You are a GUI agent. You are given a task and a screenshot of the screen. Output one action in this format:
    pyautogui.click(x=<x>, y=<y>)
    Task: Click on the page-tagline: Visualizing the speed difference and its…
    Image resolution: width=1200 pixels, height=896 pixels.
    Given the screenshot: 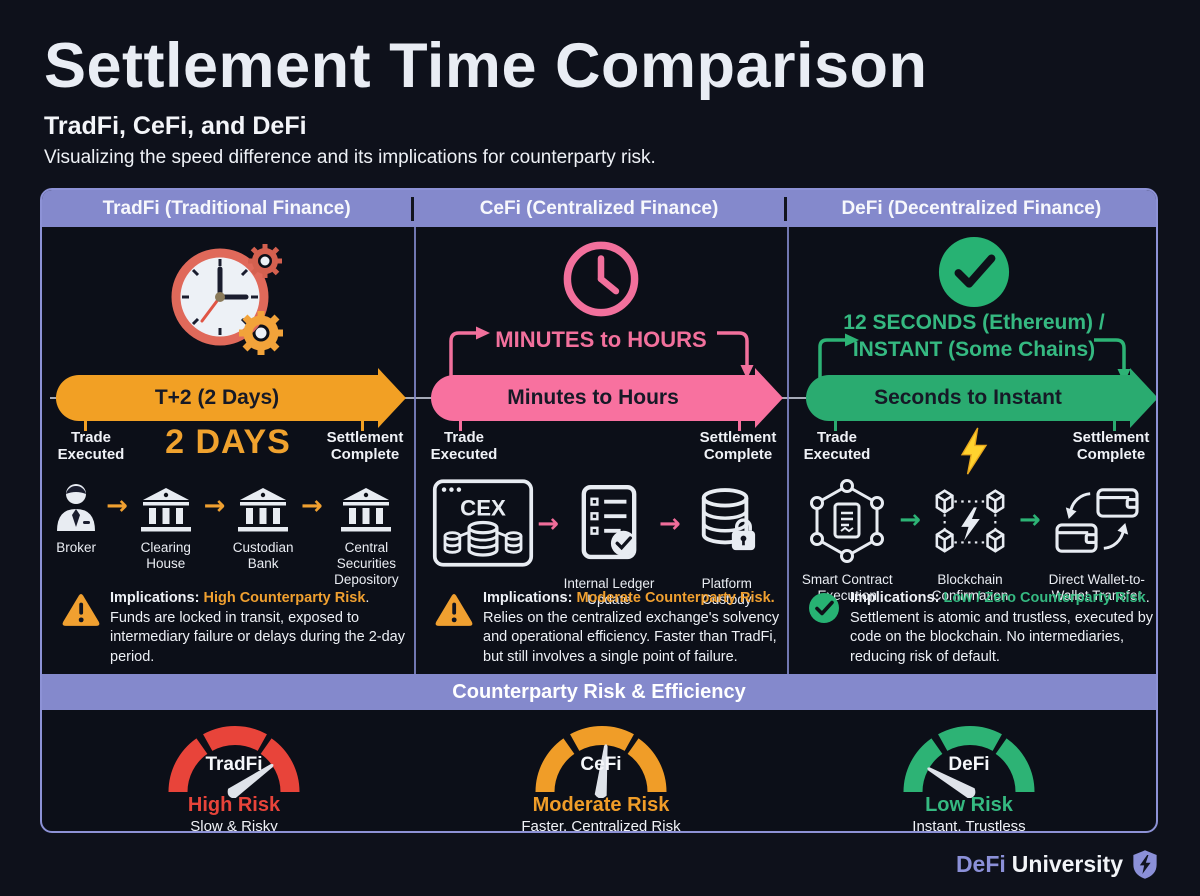 What is the action you would take?
    pyautogui.click(x=350, y=157)
    